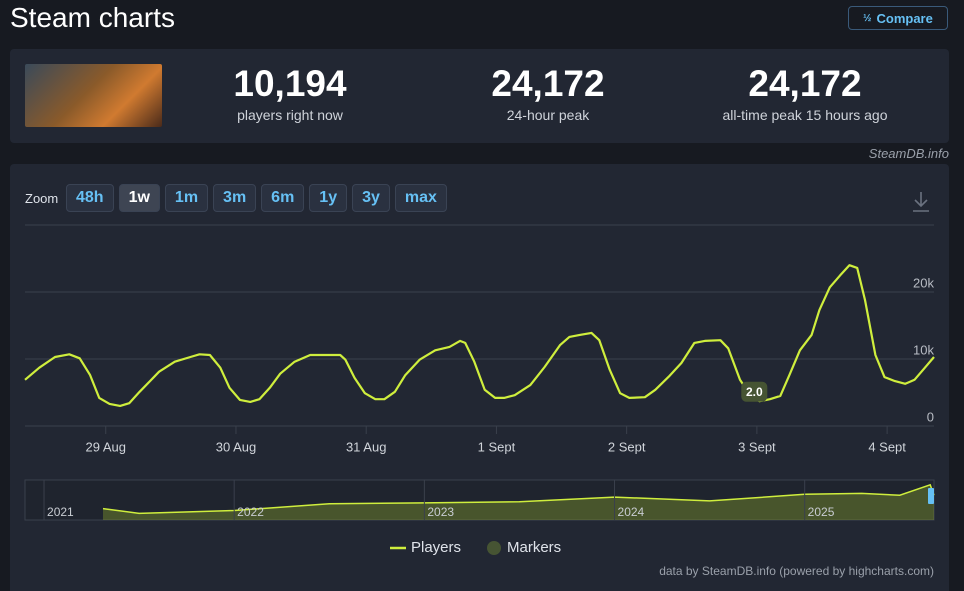  I want to click on zoom-button: 1m, so click(186, 198).